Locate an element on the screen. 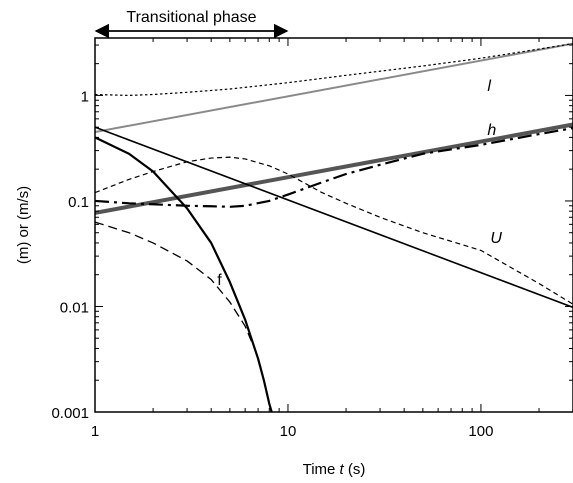  annotation-transitional-phase-label: Transitional phase is located at coordinates (191, 17).